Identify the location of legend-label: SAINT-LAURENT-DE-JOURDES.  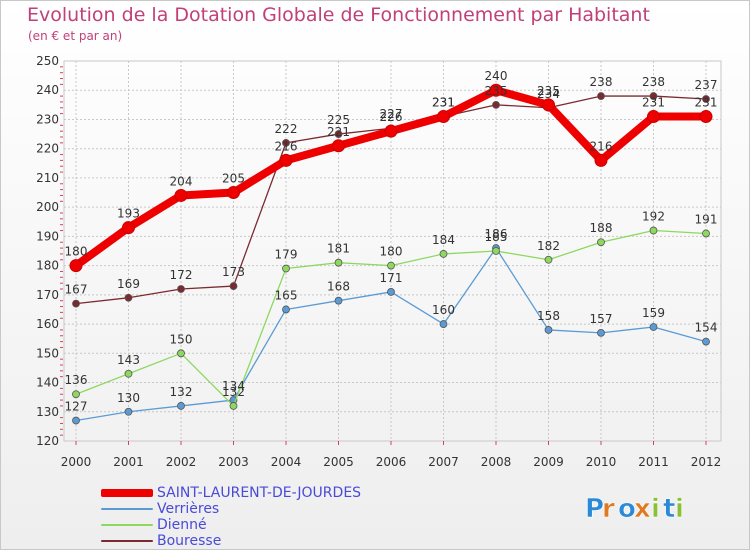
(259, 493).